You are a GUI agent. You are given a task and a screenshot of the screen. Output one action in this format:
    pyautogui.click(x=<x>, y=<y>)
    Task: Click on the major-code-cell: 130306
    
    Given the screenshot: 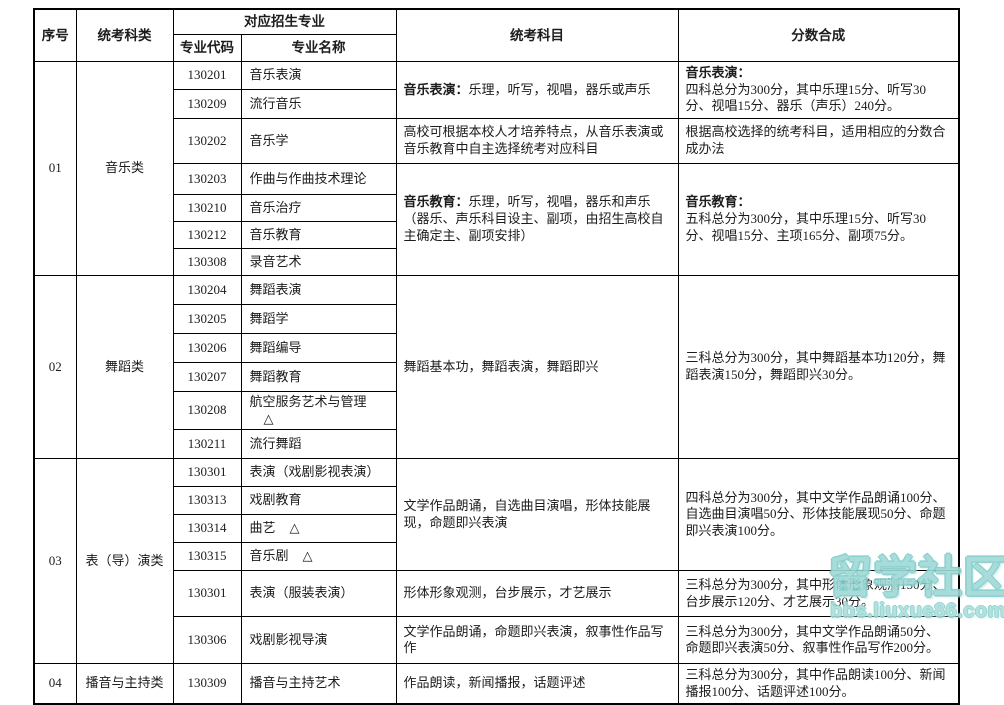 What is the action you would take?
    pyautogui.click(x=207, y=640)
    